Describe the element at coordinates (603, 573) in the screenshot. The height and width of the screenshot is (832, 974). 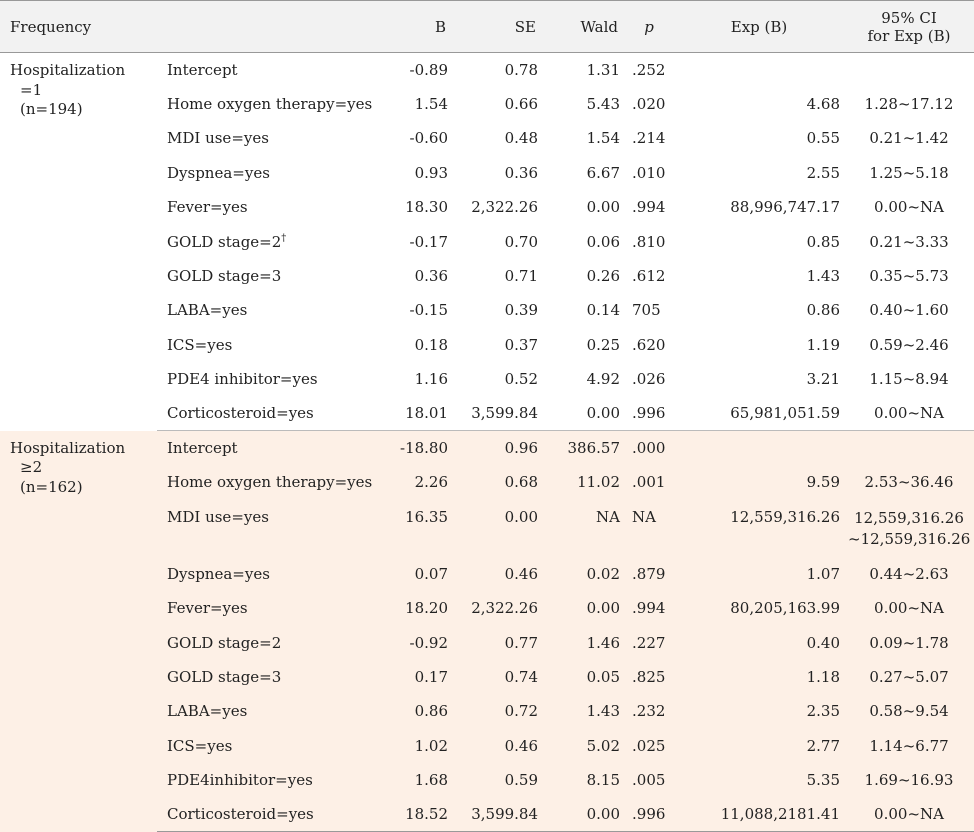
I see `wald-cell: 0.02` at that location.